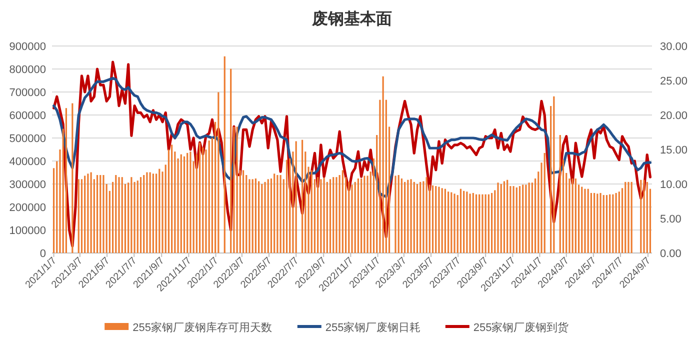 The height and width of the screenshot is (350, 698). Describe the element at coordinates (27, 93) in the screenshot. I see `y-tick-label: 700000` at that location.